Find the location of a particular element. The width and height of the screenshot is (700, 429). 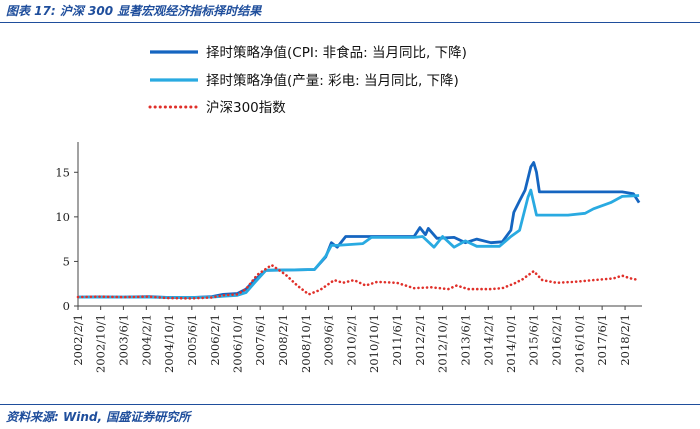

x-tick-label: 2010/2/1 is located at coordinates (352, 340).